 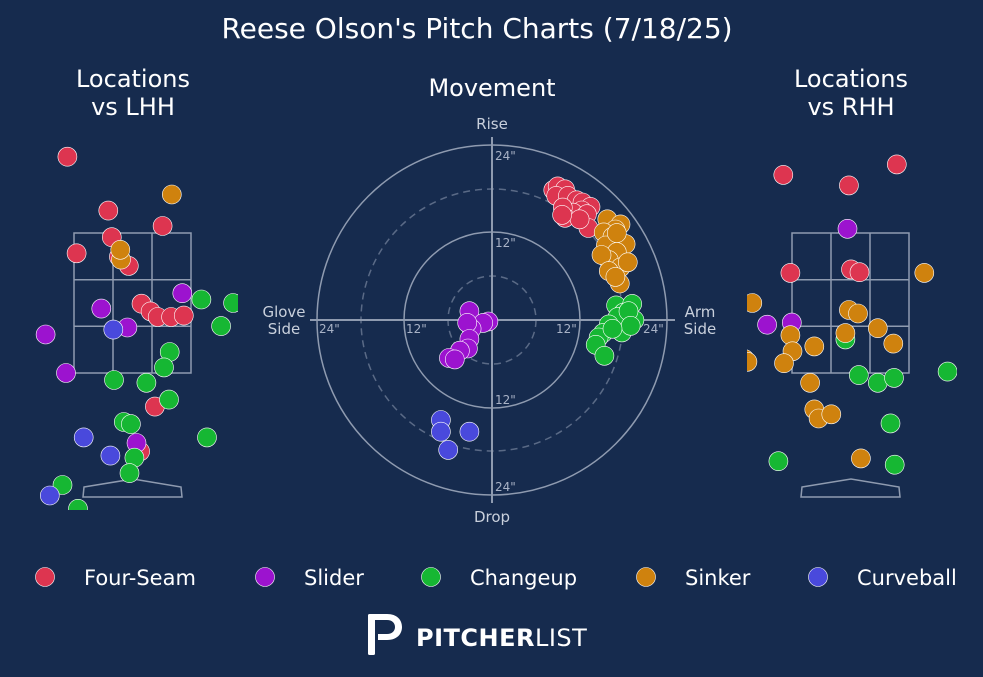 What do you see at coordinates (334, 578) in the screenshot?
I see `legend-label-slider: Slider` at bounding box center [334, 578].